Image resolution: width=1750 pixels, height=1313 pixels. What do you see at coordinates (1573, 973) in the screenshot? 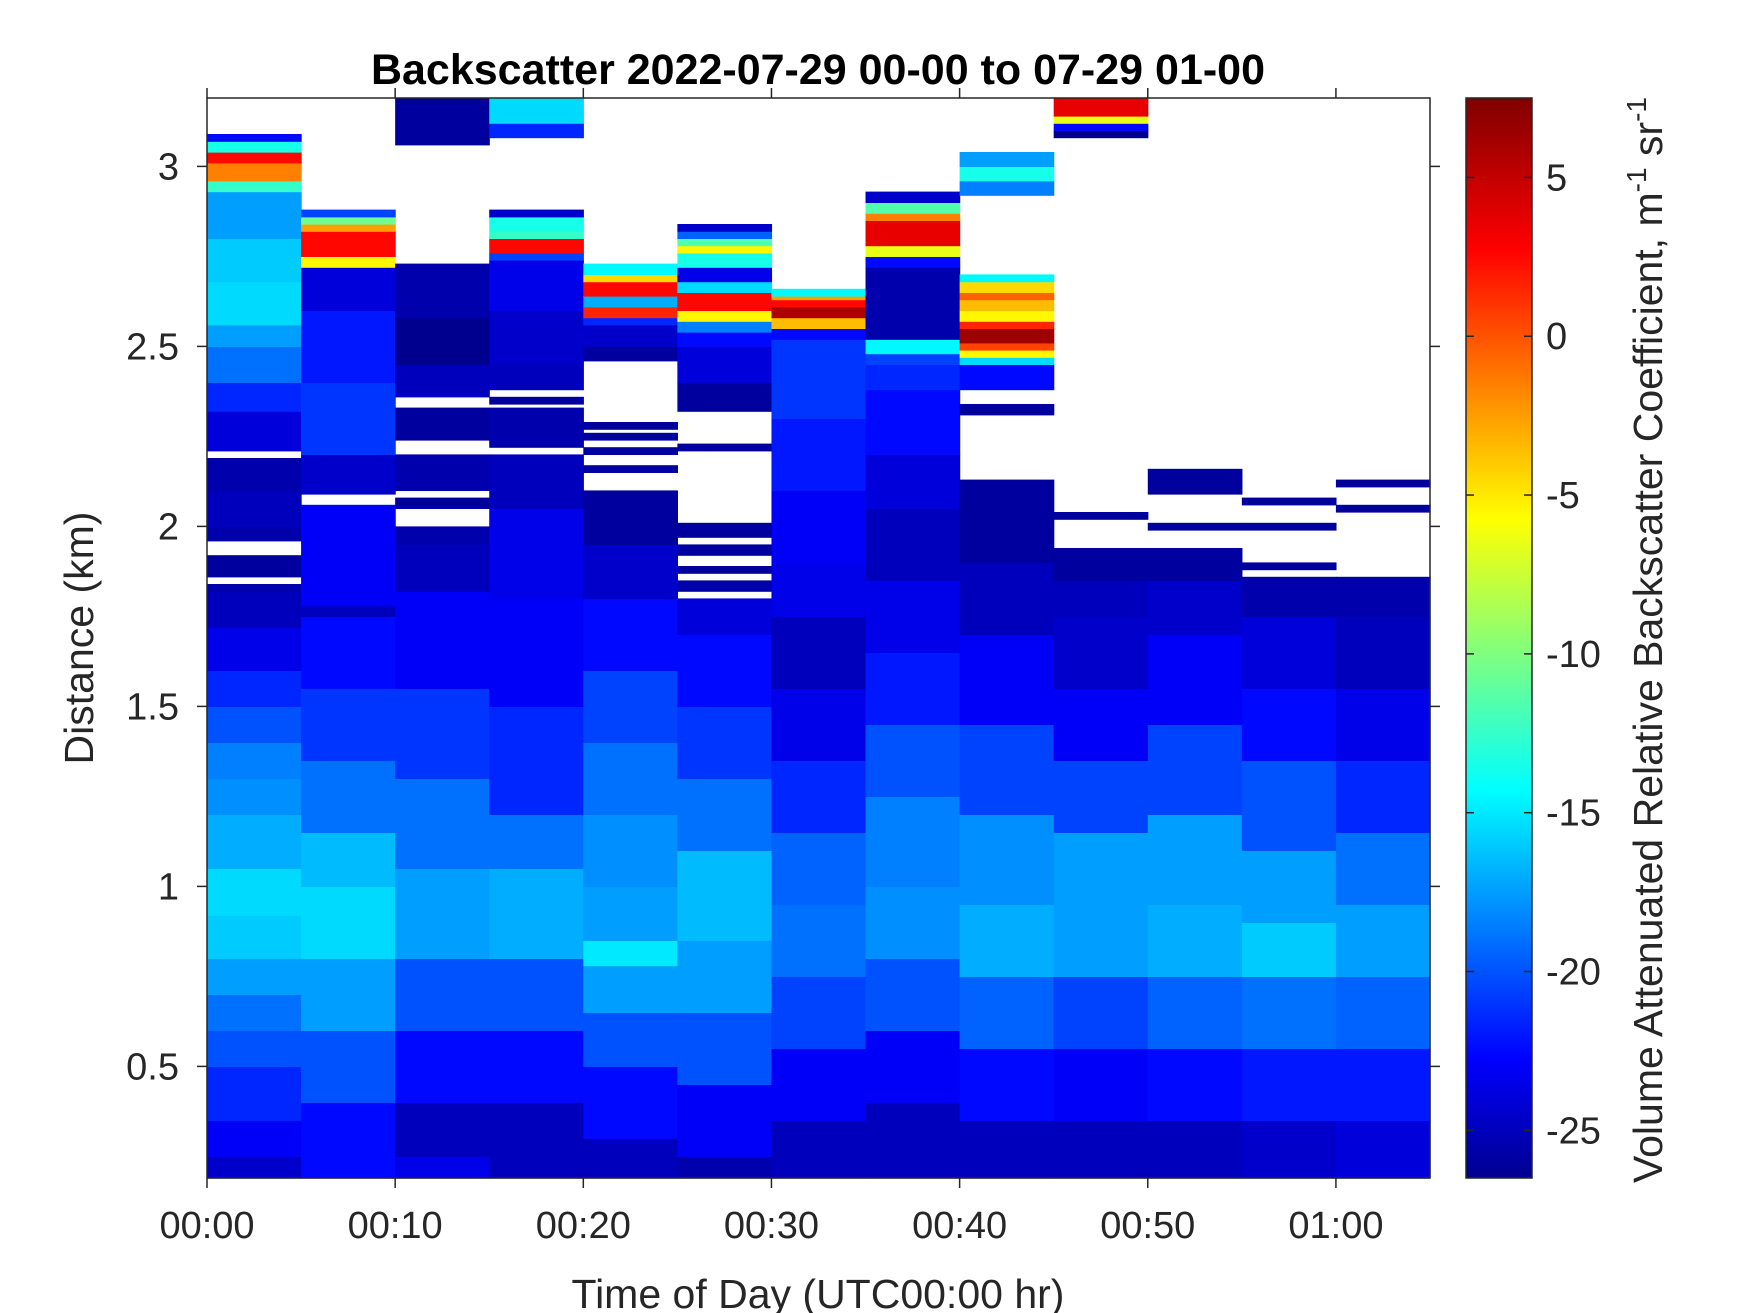
I see `colorbar-tick-label: -20` at bounding box center [1573, 973].